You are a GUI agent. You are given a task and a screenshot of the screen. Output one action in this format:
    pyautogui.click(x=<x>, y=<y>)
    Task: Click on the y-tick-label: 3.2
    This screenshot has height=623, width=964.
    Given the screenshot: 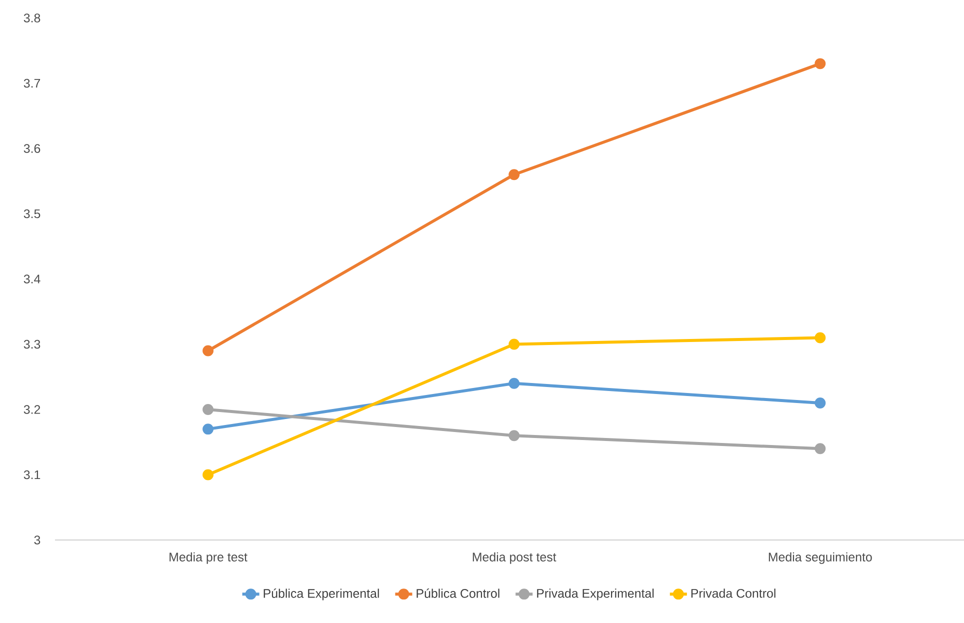 What is the action you would take?
    pyautogui.click(x=32, y=409)
    